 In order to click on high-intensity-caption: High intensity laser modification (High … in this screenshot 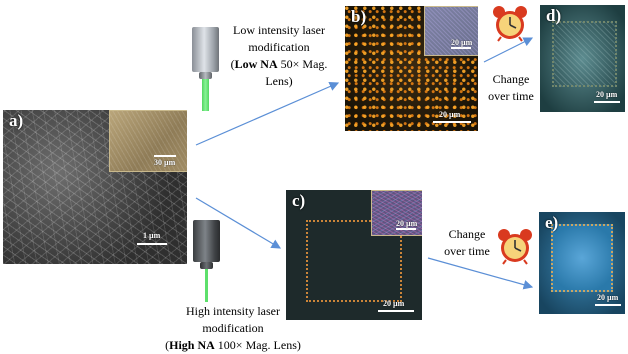, I will do `click(233, 328)`.